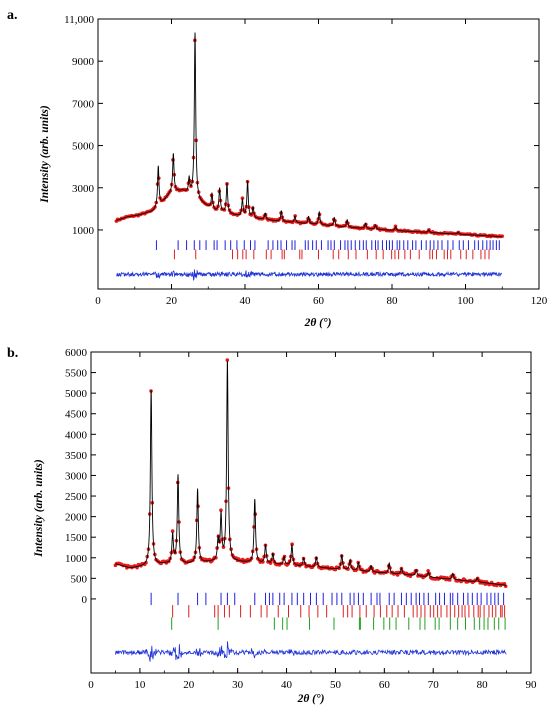  What do you see at coordinates (140, 685) in the screenshot?
I see `x-tick-label: 10` at bounding box center [140, 685].